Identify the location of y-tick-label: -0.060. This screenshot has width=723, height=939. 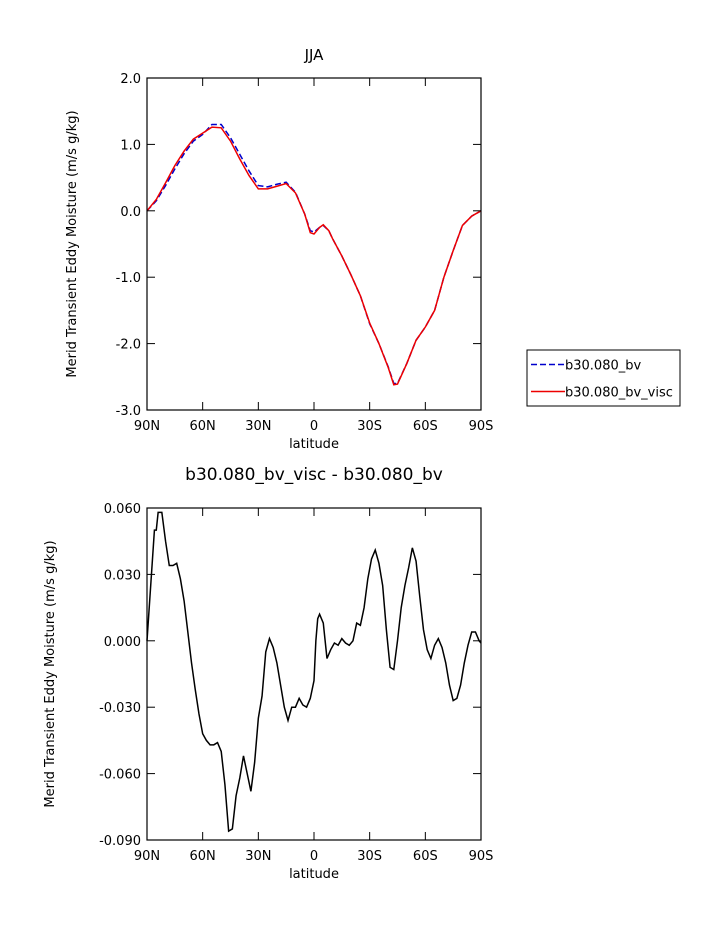
(120, 775).